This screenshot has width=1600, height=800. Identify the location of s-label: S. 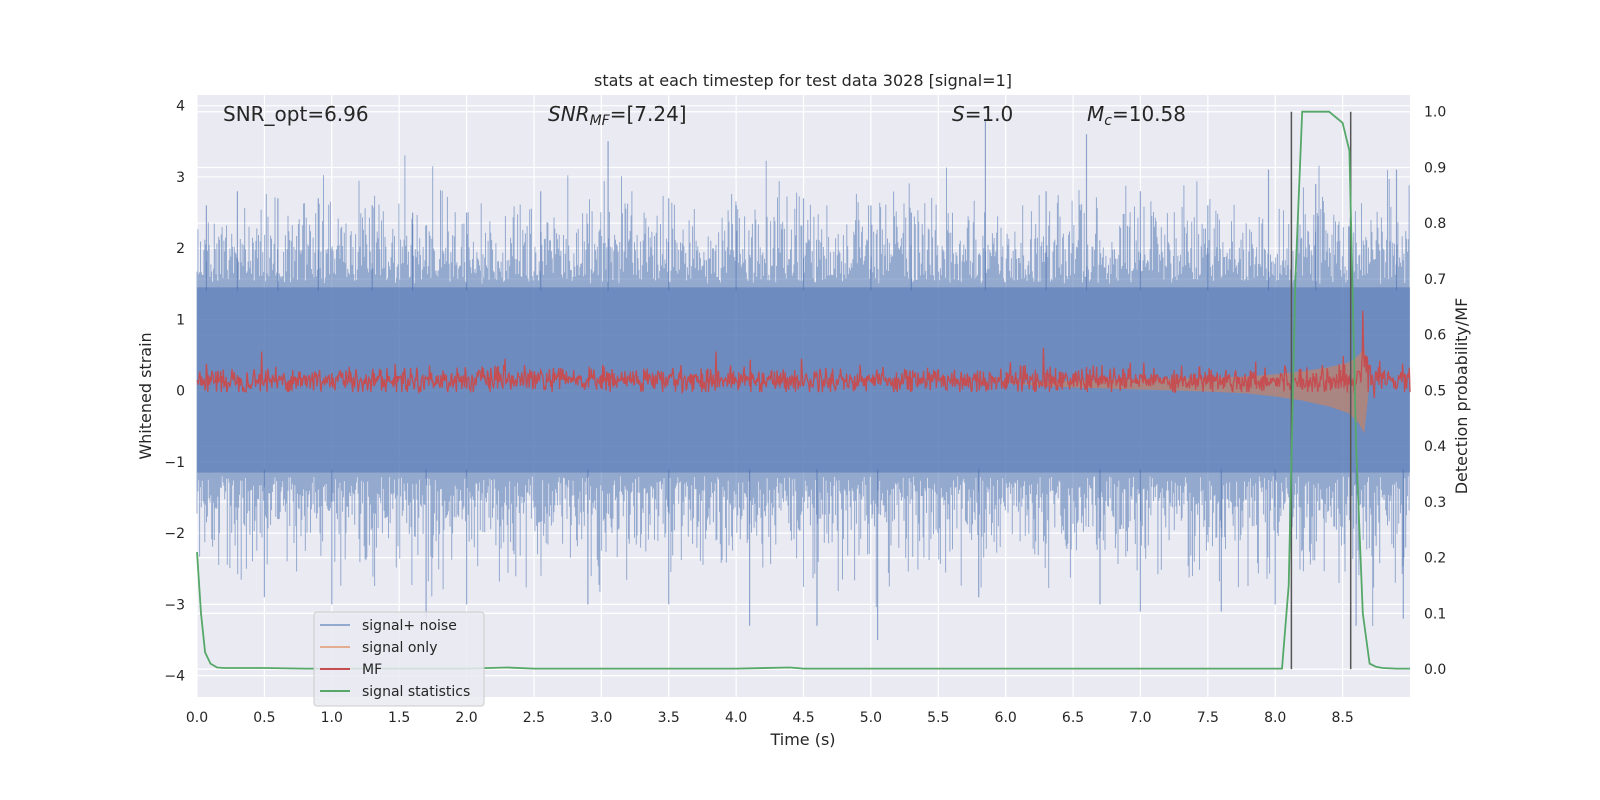
(958, 114).